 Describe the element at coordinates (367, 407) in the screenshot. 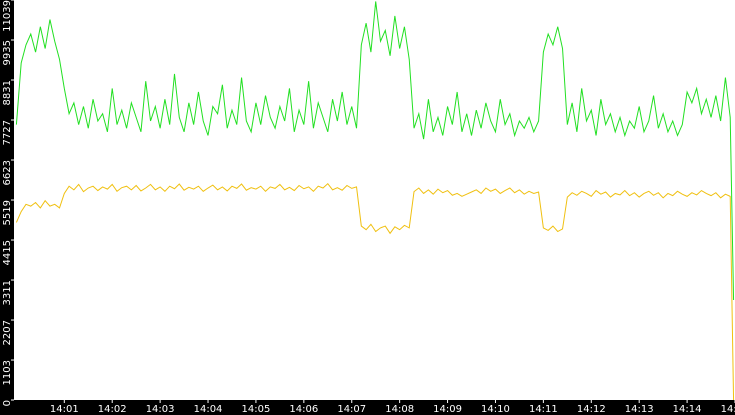

I see `x-axis-bar` at that location.